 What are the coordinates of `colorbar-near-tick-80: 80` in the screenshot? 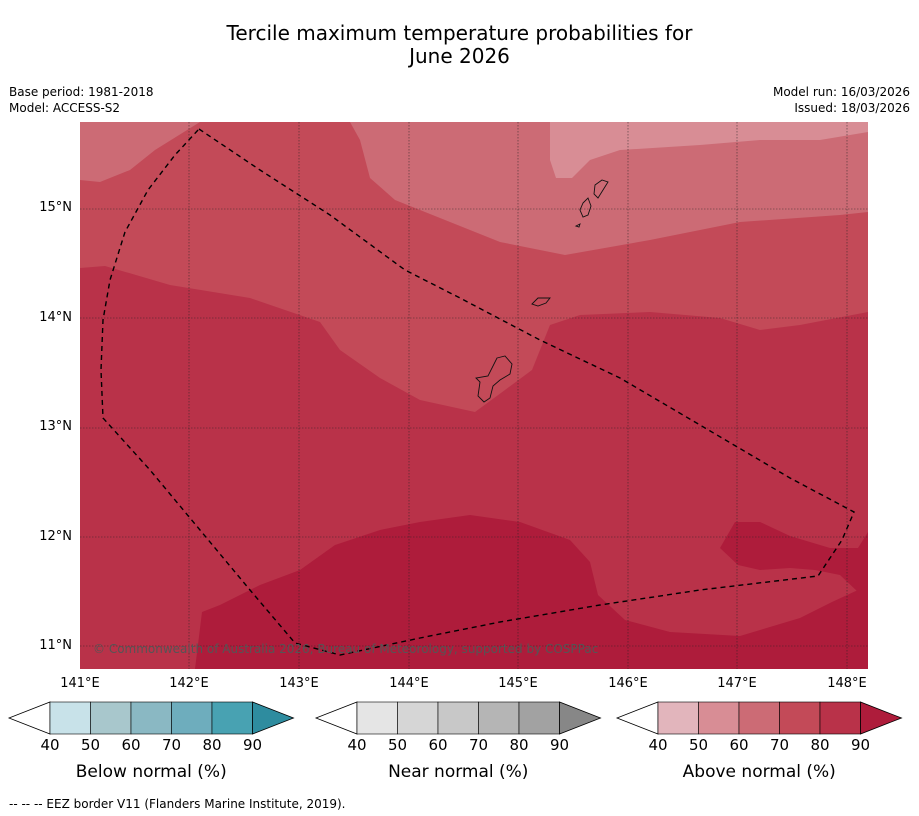 It's located at (519, 745).